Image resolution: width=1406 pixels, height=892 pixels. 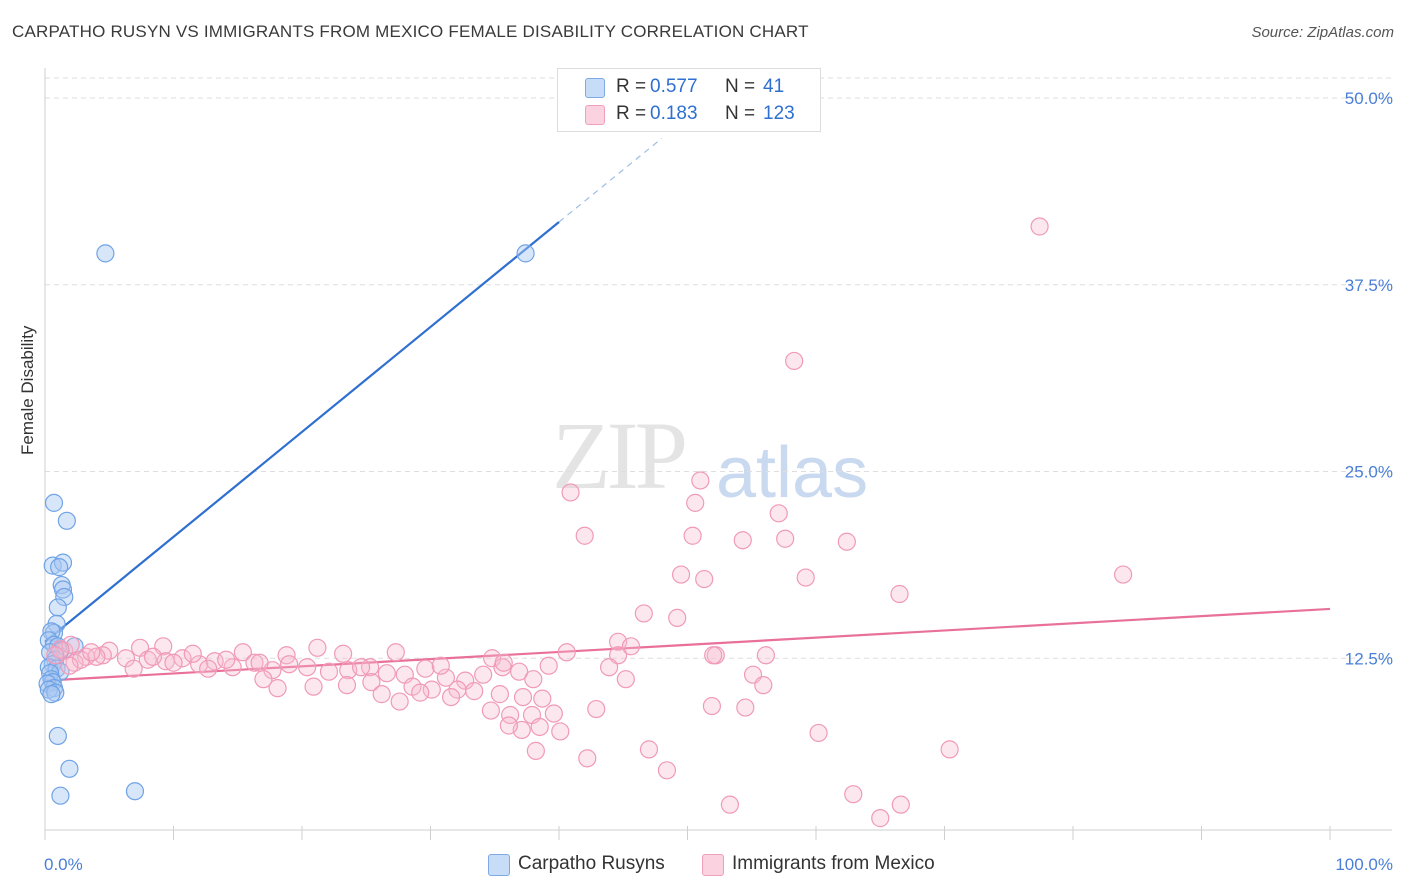 I want to click on legend-label-carpatho-rusyns: Carpatho Rusyns, so click(x=591, y=863).